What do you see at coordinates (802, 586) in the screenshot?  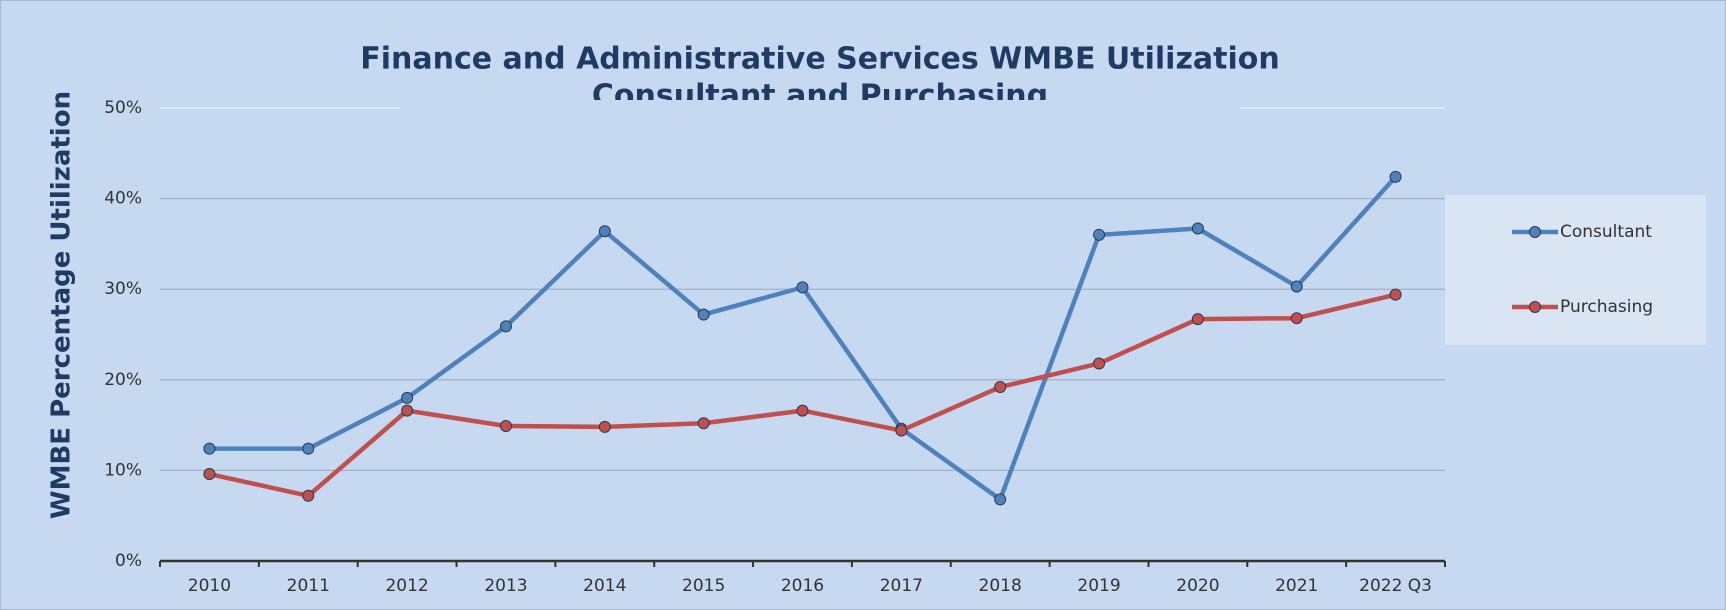 I see `x-tick-label: 2016` at bounding box center [802, 586].